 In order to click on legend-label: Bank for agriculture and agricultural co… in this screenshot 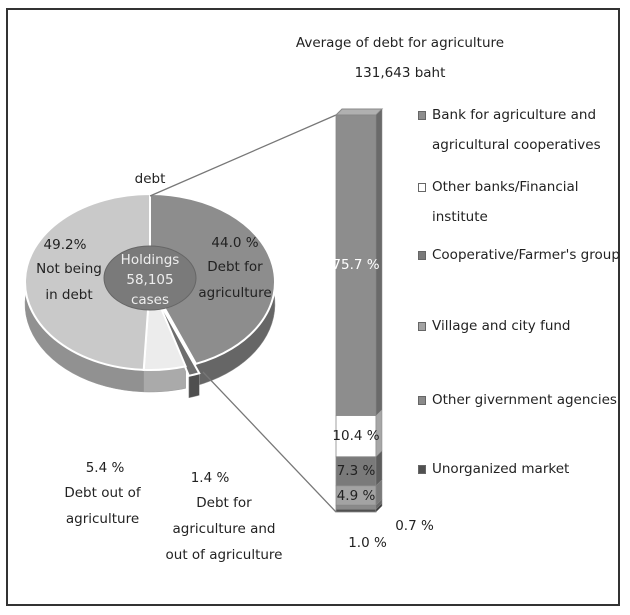, I will do `click(516, 130)`.